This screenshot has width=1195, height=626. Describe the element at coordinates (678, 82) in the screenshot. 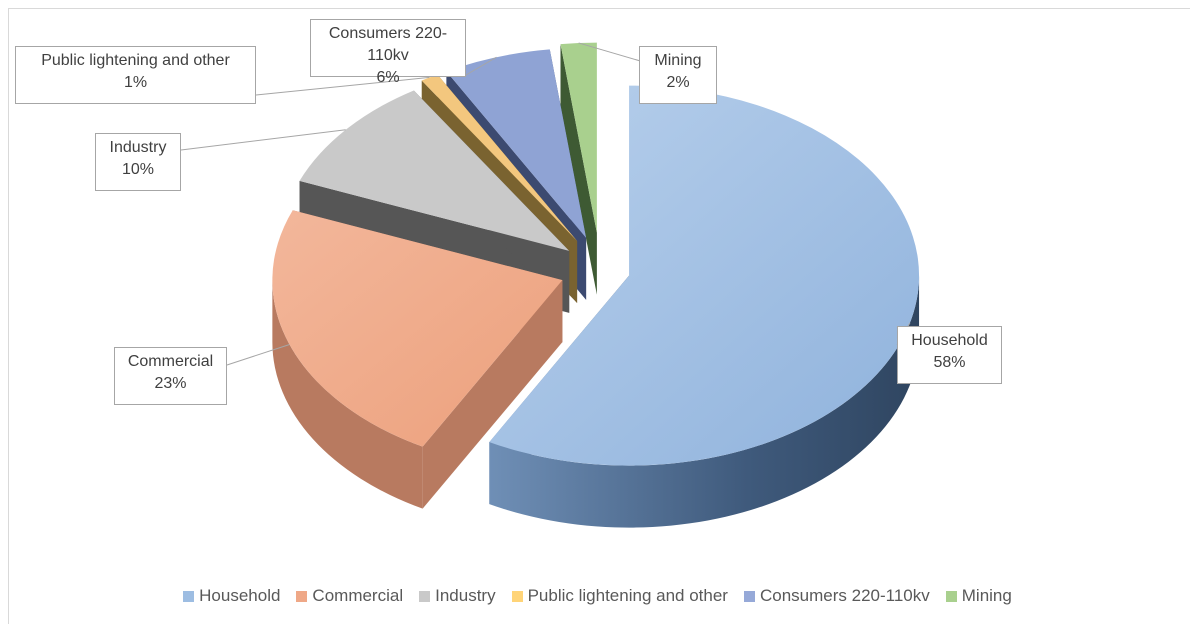

I see `label-mining-value: 2%` at that location.